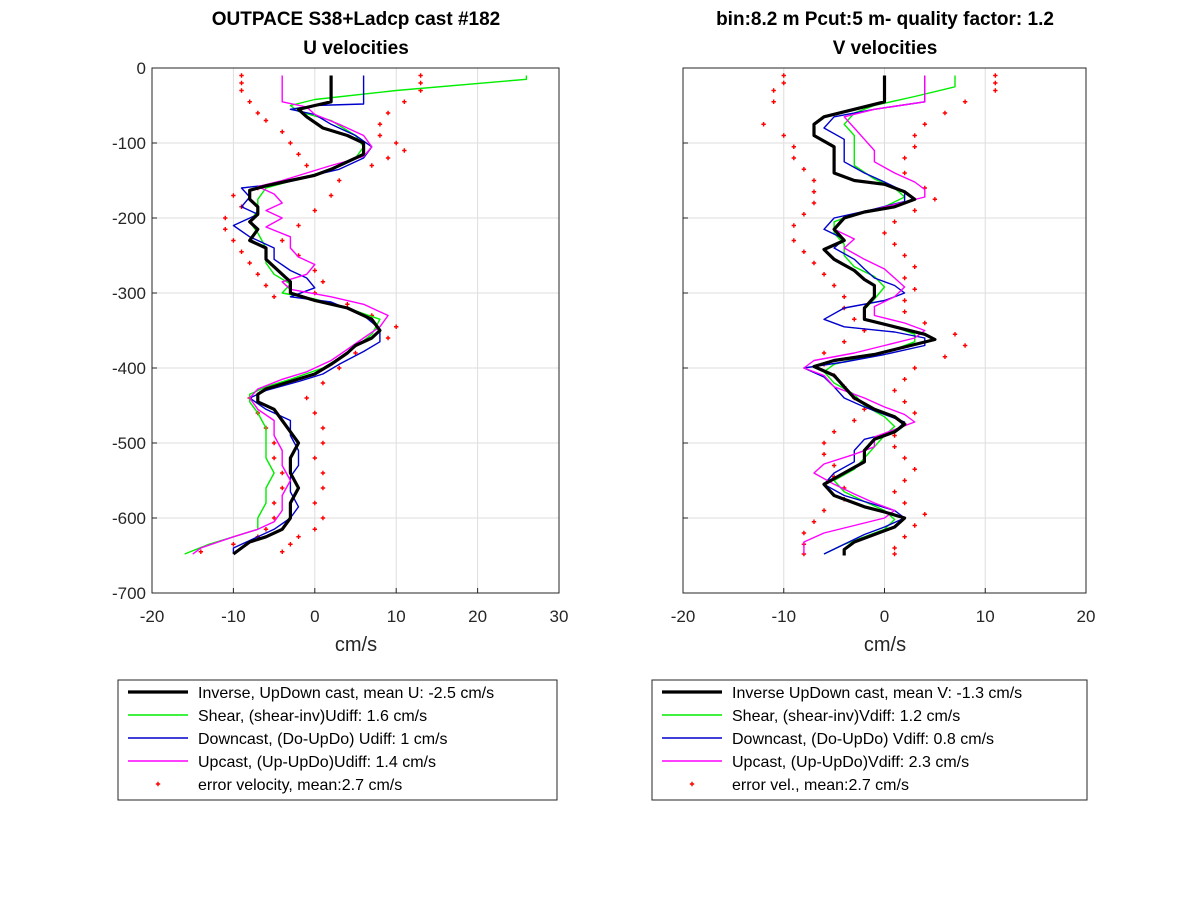 Image resolution: width=1200 pixels, height=900 pixels. What do you see at coordinates (141, 68) in the screenshot?
I see `u-y-tick-label: 0` at bounding box center [141, 68].